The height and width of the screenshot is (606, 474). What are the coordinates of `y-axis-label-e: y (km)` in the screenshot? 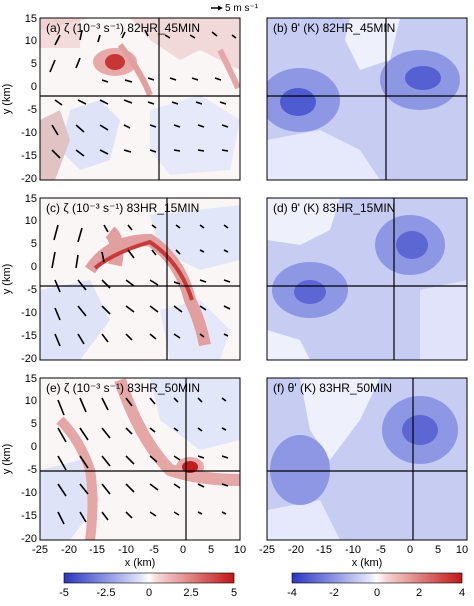 It's located at (7, 459).